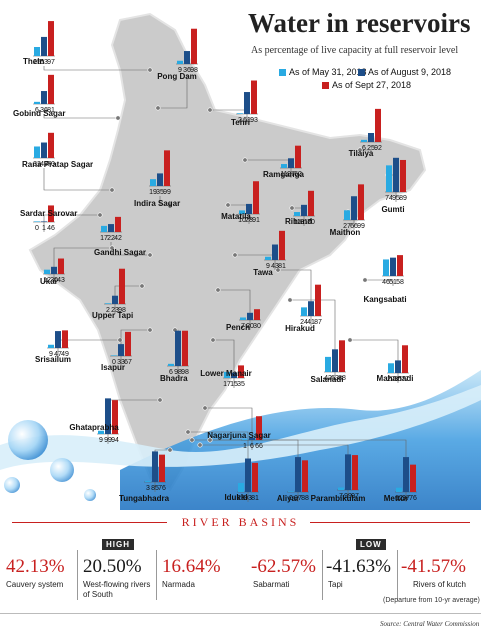 Image resolution: width=481 pixels, height=631 pixels. Describe the element at coordinates (37, 164) in the screenshot. I see `bar-value-label: 32` at that location.